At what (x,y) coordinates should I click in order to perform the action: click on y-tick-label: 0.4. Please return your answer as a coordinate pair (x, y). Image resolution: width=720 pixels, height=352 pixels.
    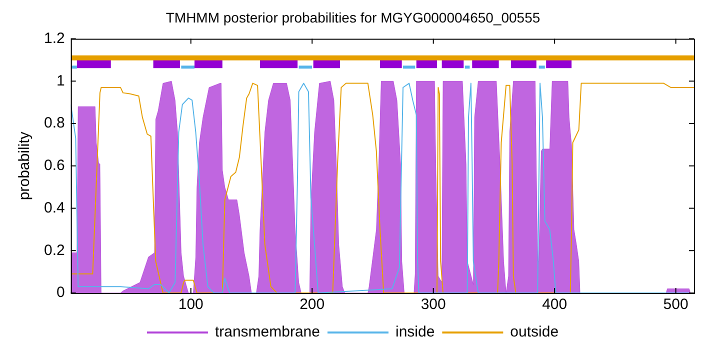
    Looking at the image, I should click on (54, 207).